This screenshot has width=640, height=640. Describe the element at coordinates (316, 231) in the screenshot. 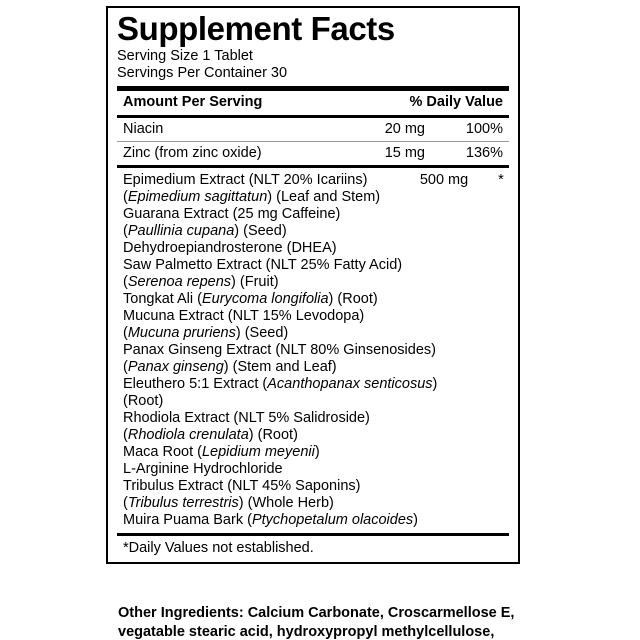

I see `blend-ingredient-line: (Paullinia cupana) (Seed)` at that location.